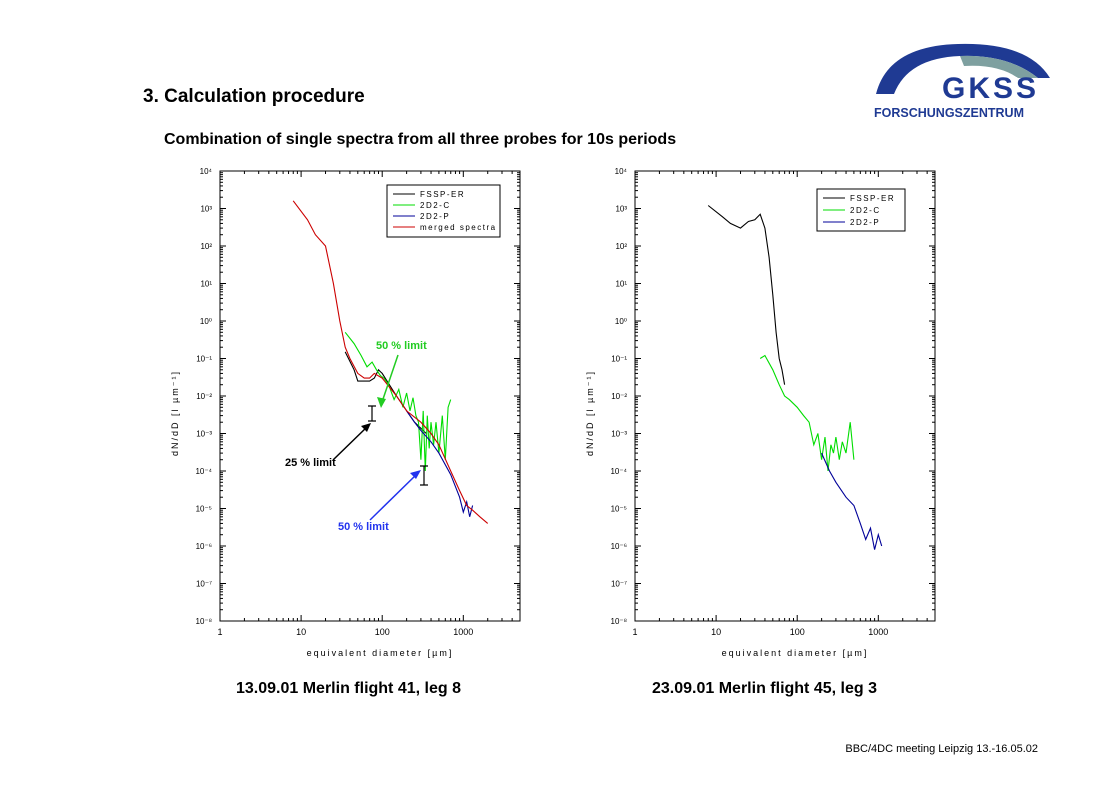 The image size is (1096, 793). What do you see at coordinates (746, 295) in the screenshot?
I see `series-line-fssp-er` at bounding box center [746, 295].